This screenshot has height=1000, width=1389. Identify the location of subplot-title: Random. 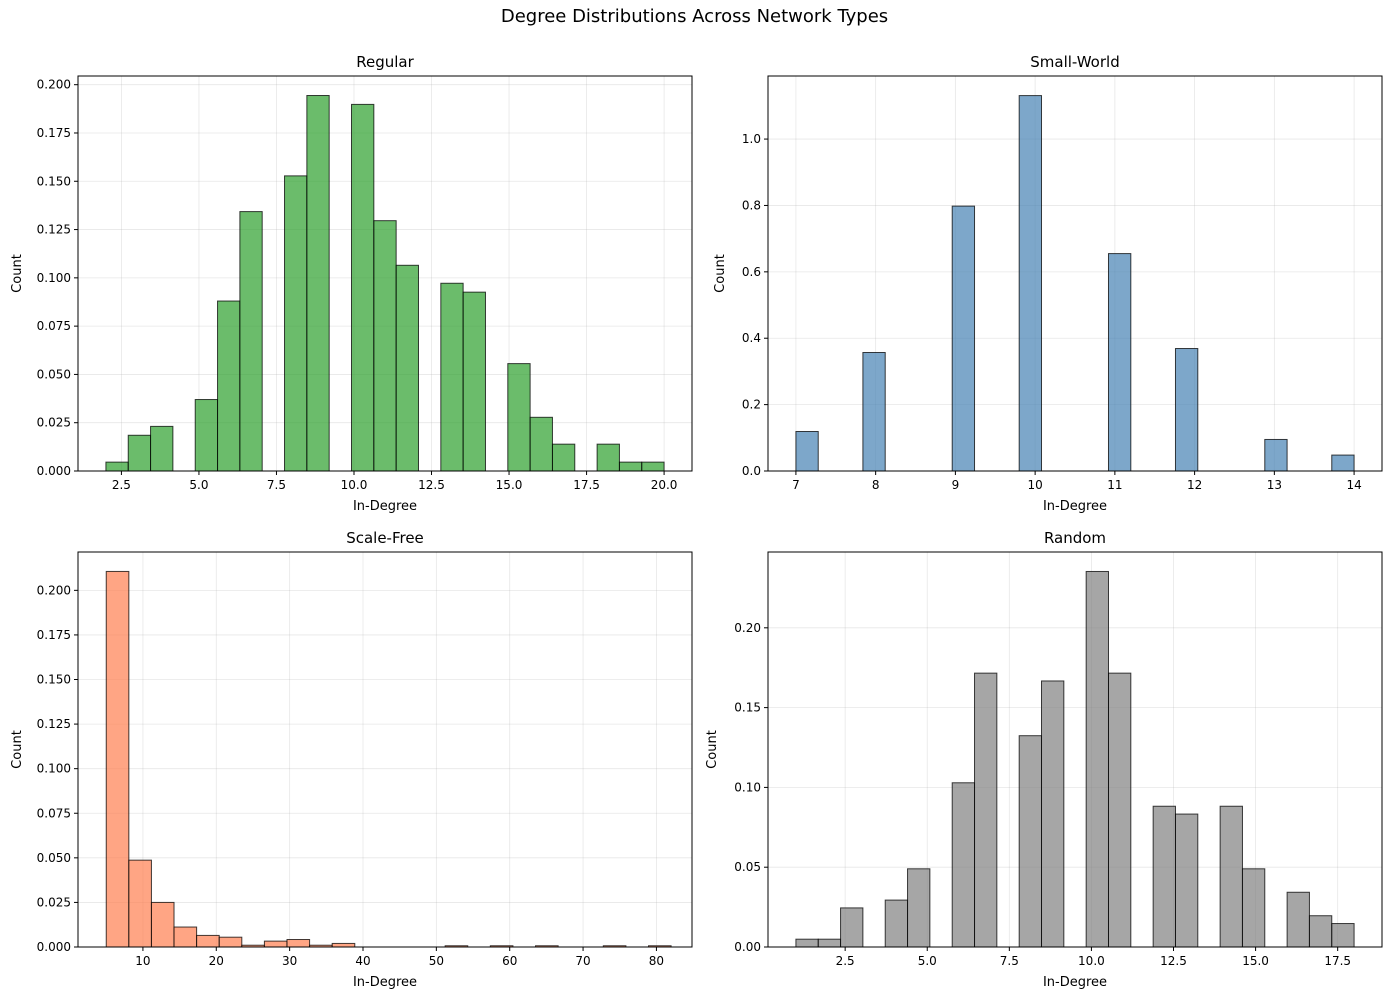
(1075, 538).